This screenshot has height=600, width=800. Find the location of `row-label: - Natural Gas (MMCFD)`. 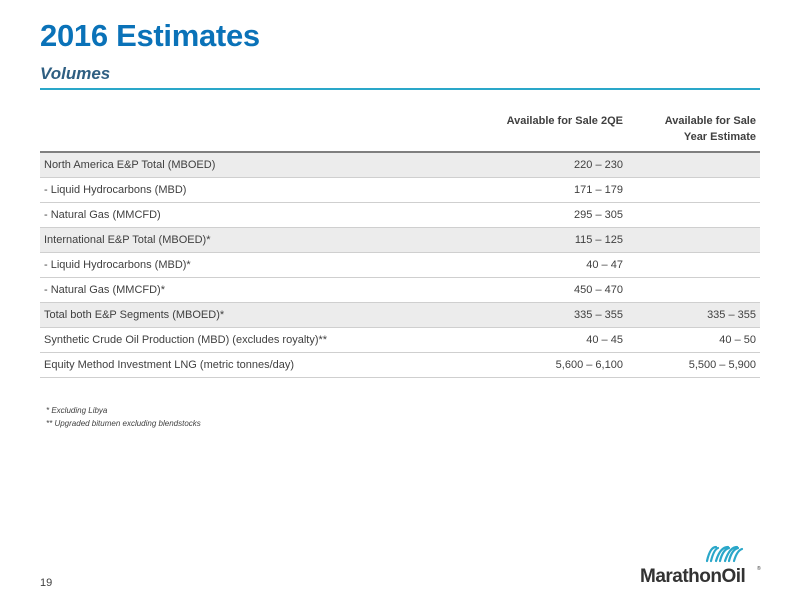

row-label: - Natural Gas (MMCFD) is located at coordinates (253, 215).